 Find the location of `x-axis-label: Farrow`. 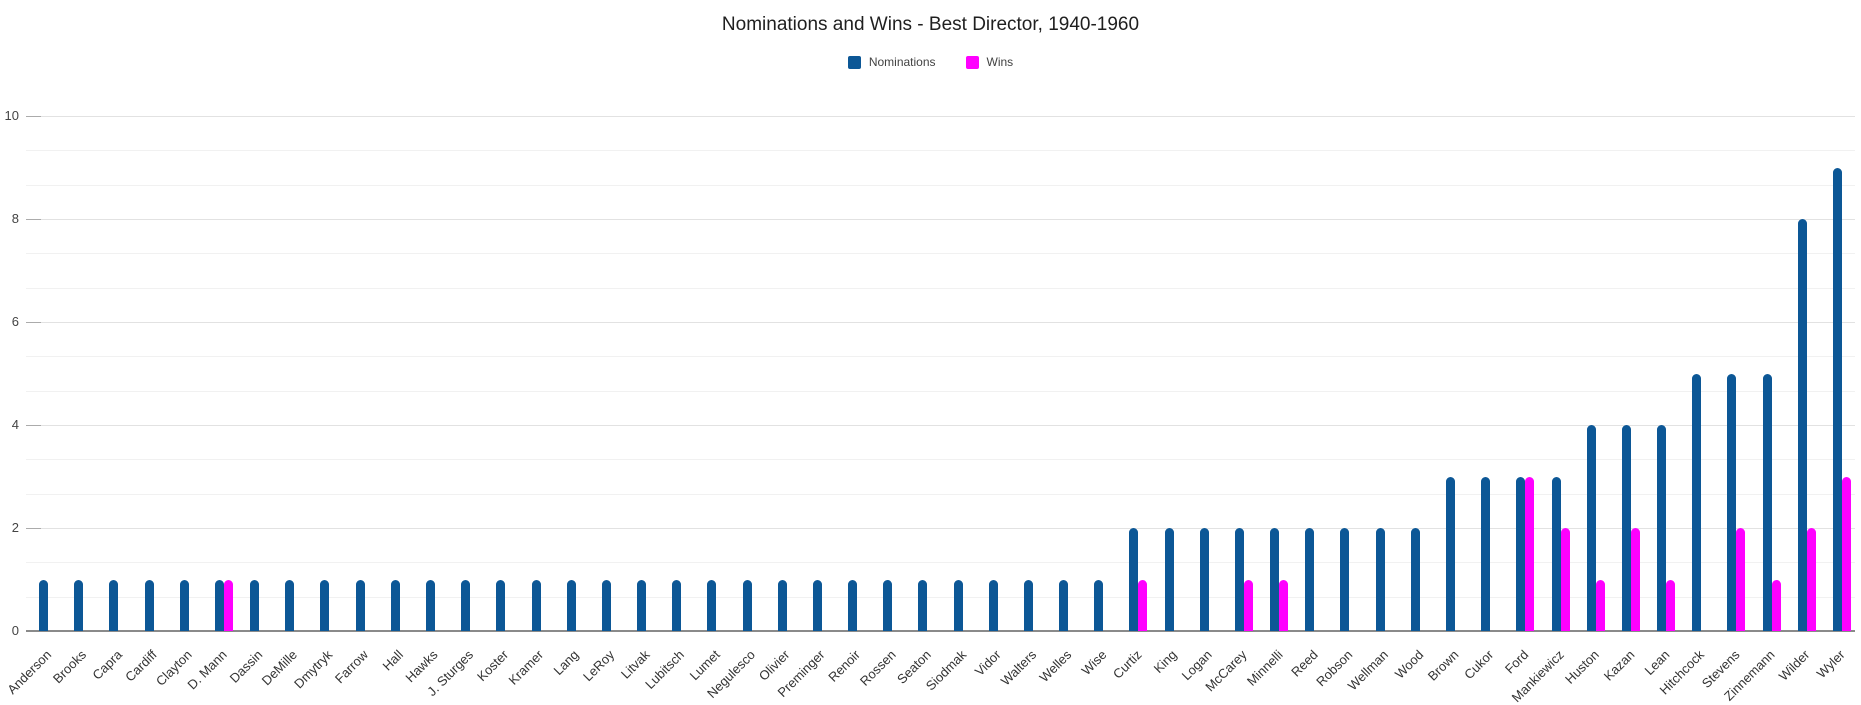

x-axis-label: Farrow is located at coordinates (351, 667).